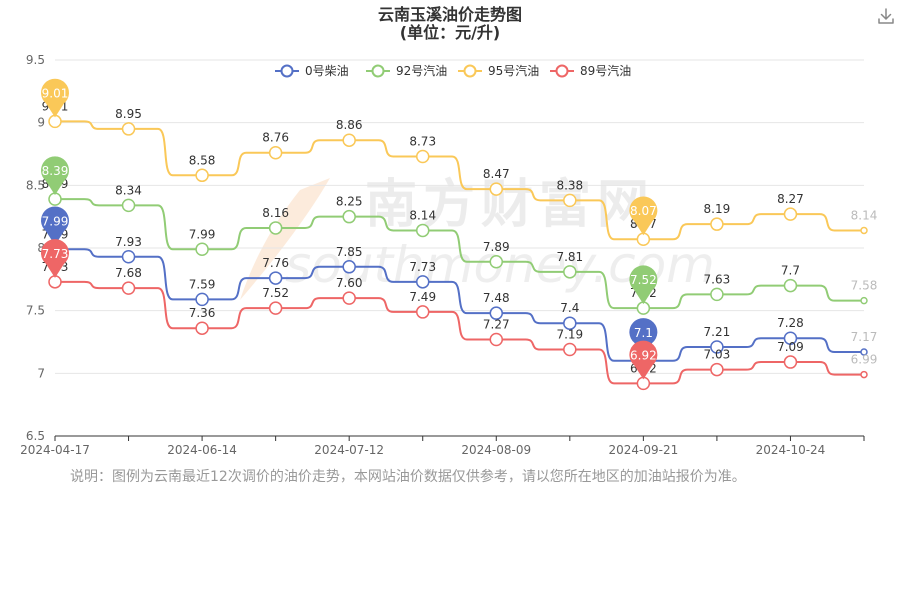 The height and width of the screenshot is (604, 900). What do you see at coordinates (55, 450) in the screenshot?
I see `x-tick-label: 2024-04-17` at bounding box center [55, 450].